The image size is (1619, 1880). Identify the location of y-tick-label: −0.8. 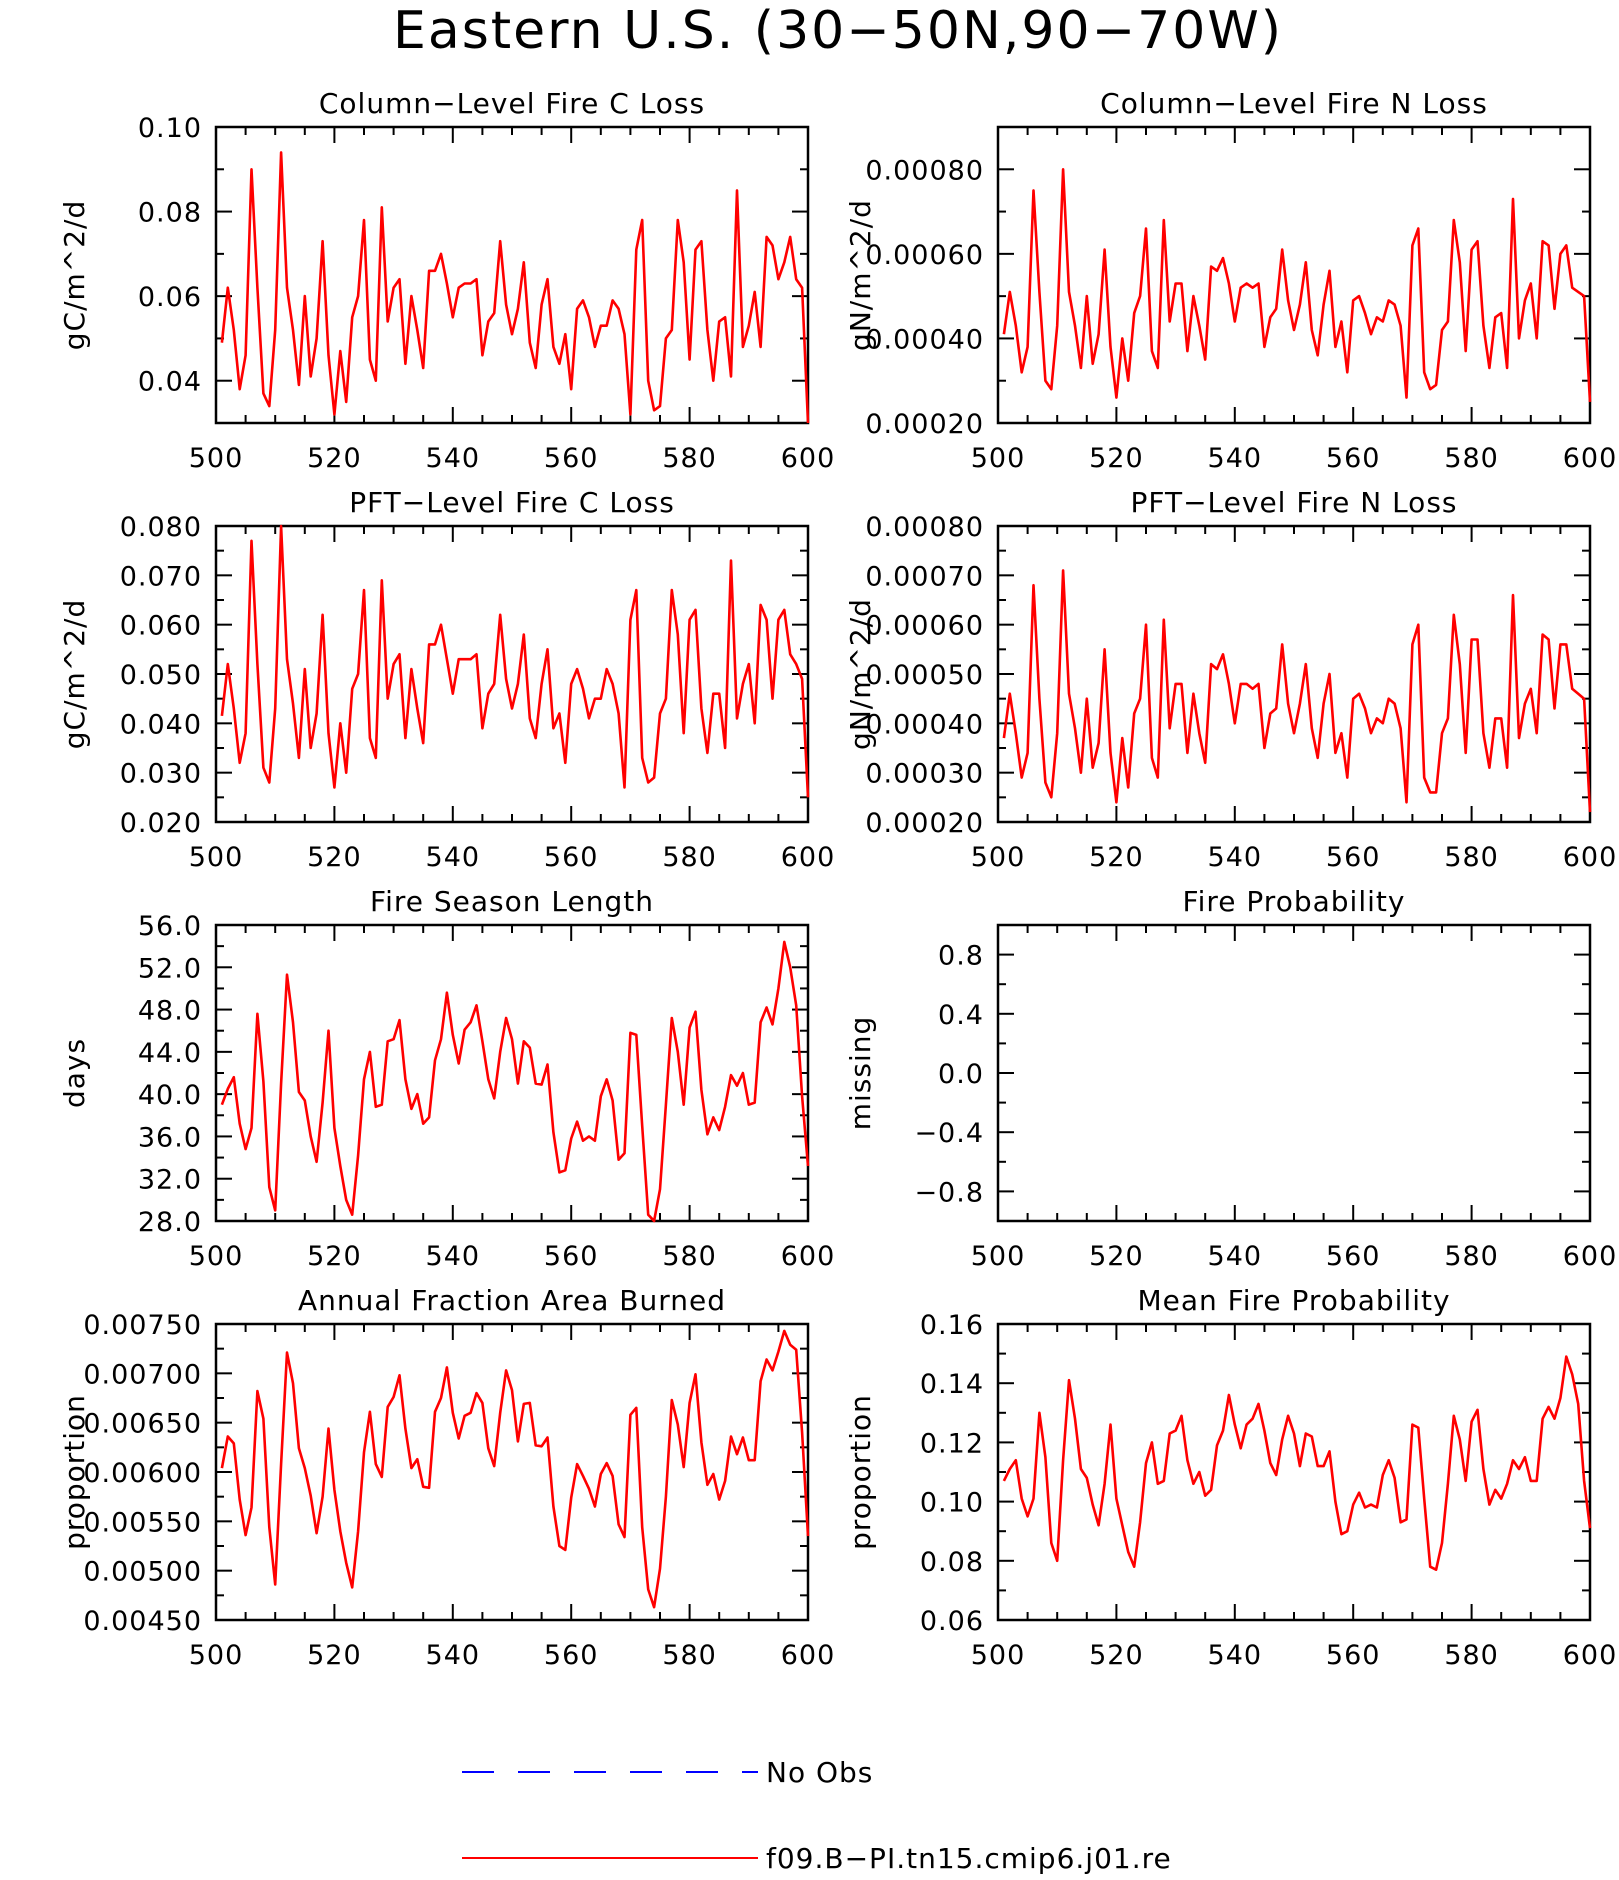
(949, 1192).